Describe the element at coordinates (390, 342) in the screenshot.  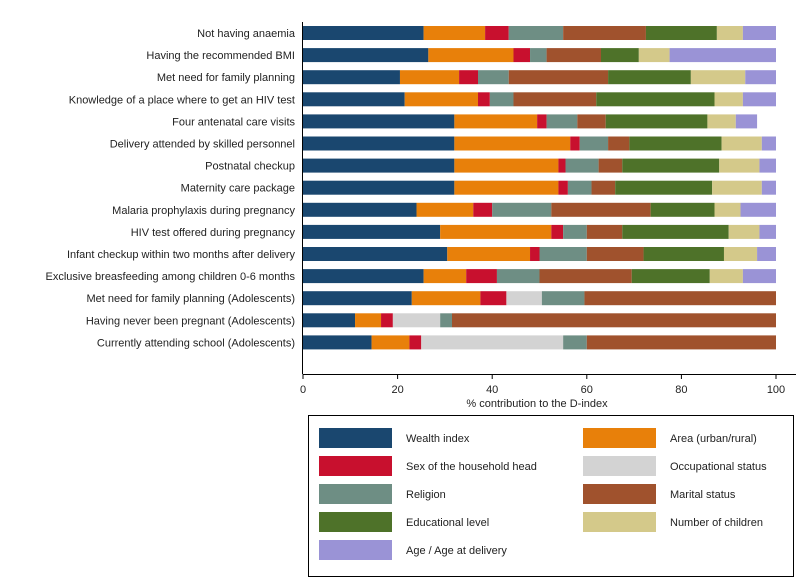
I see `bar-segment-area-urban-rural--row-14` at that location.